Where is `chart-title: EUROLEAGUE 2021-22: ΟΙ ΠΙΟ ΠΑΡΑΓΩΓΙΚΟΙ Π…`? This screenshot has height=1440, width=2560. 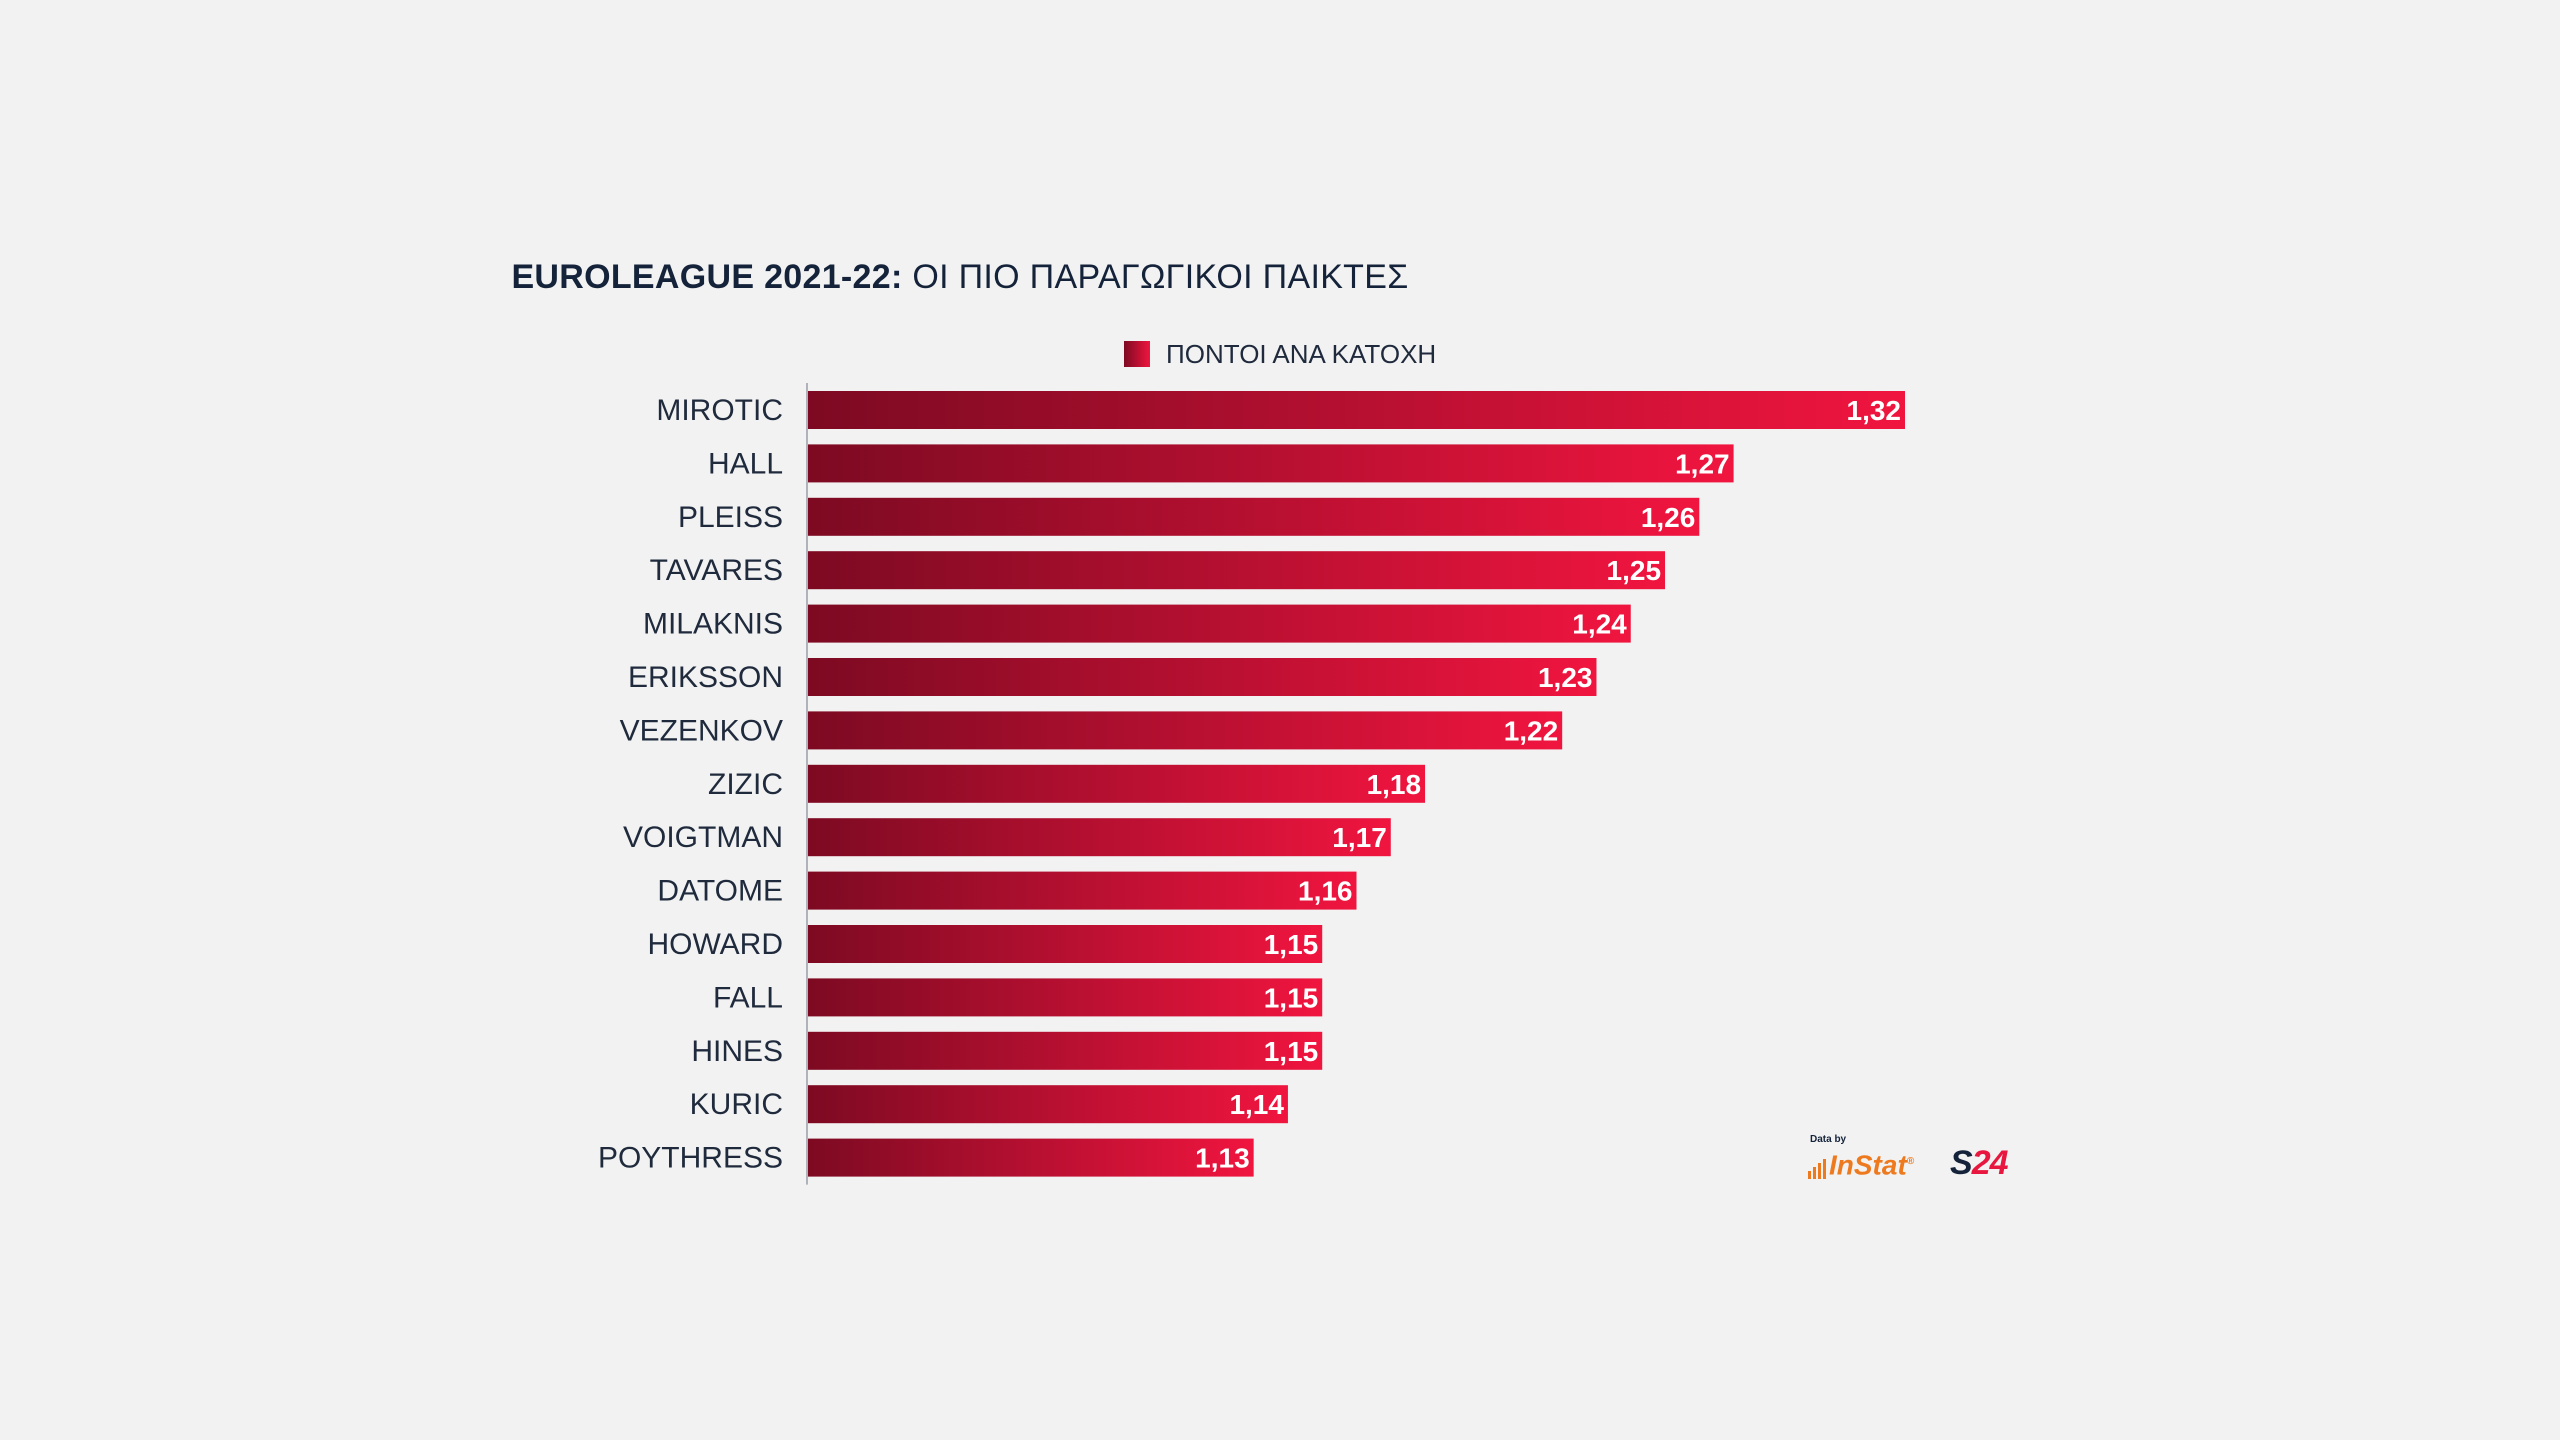
chart-title: EUROLEAGUE 2021-22: ΟΙ ΠΙΟ ΠΑΡΑΓΩΓΙΚΟΙ Π… is located at coordinates (960, 277).